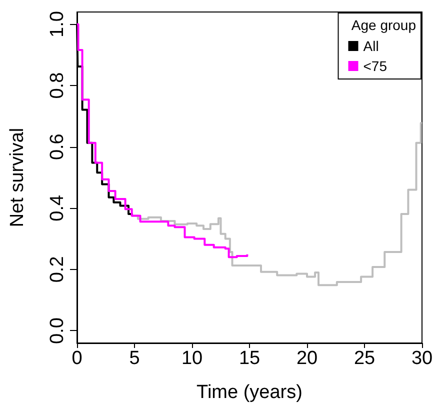  What do you see at coordinates (307, 358) in the screenshot?
I see `x-tick-label: 20` at bounding box center [307, 358].